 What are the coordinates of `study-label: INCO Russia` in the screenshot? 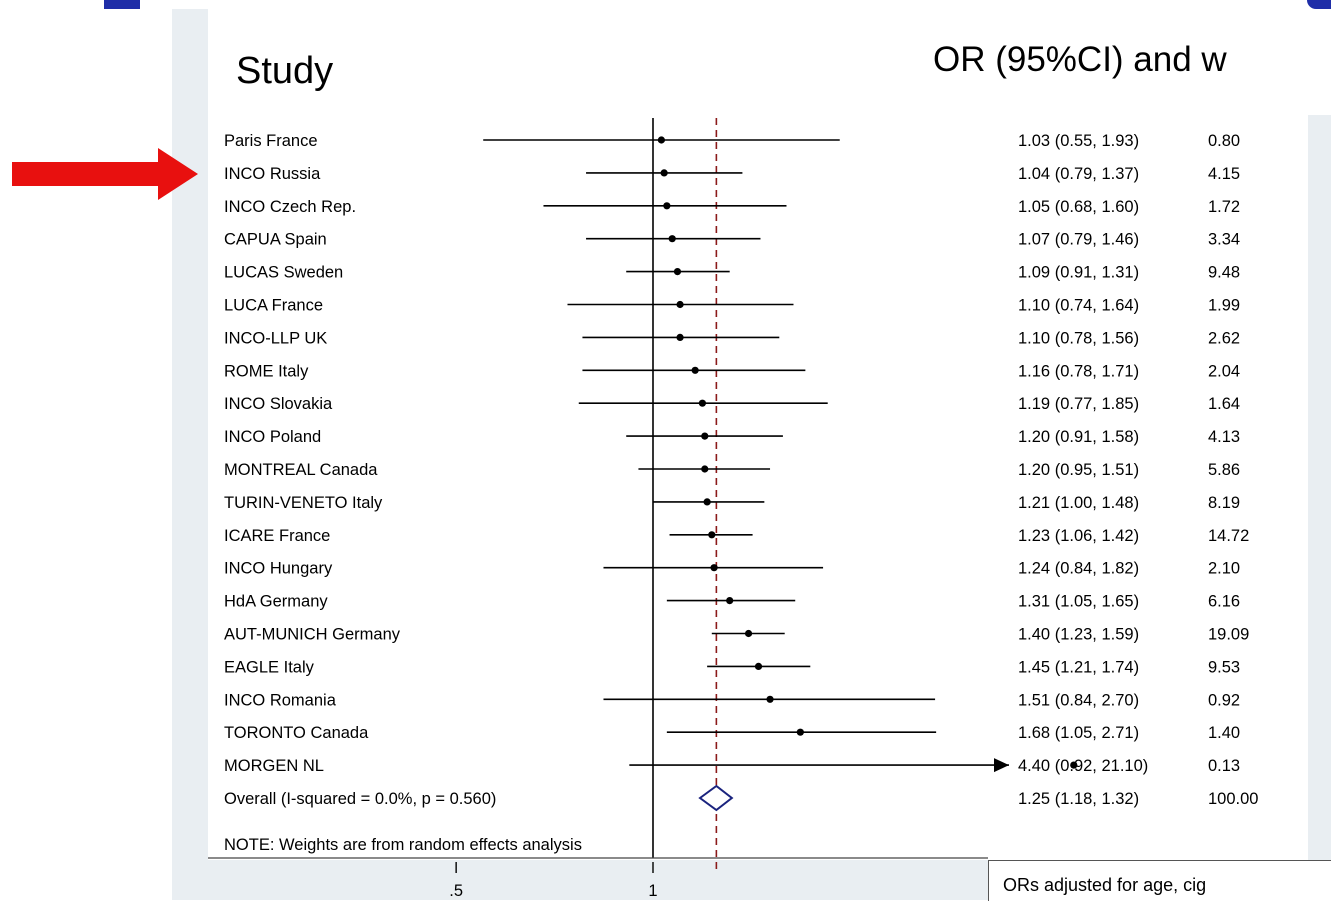 It's located at (272, 174).